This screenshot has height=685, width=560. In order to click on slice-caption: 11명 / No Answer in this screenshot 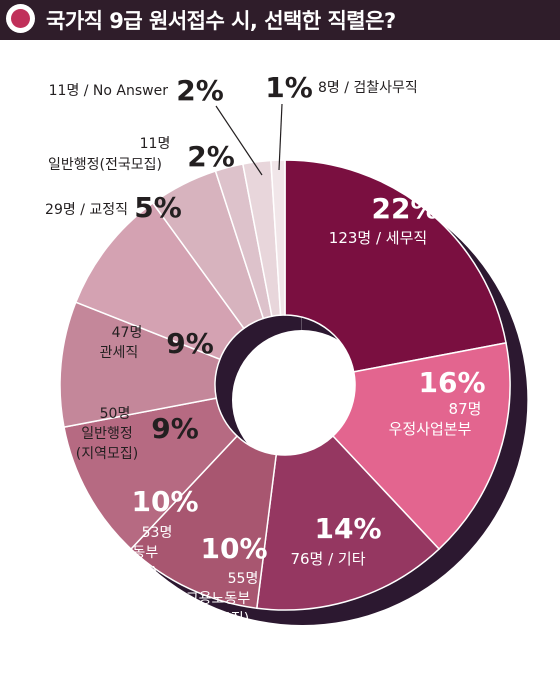, I will do `click(109, 91)`.